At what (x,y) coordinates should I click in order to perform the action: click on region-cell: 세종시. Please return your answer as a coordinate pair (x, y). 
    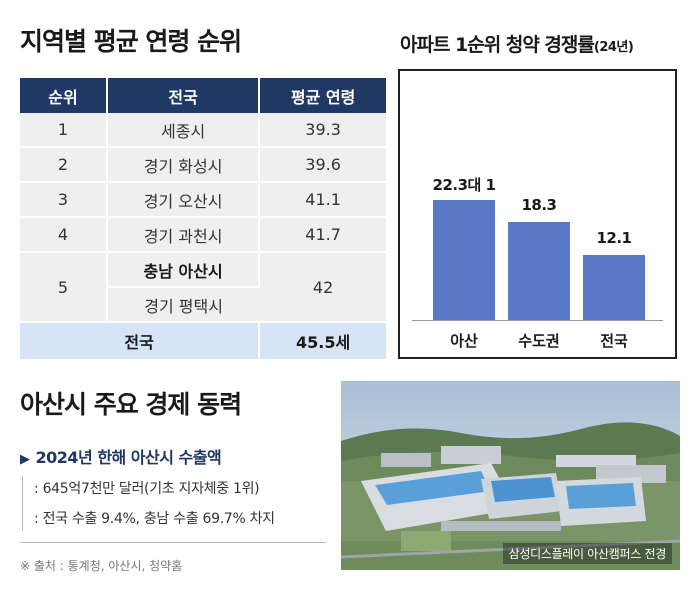
    Looking at the image, I should click on (184, 130).